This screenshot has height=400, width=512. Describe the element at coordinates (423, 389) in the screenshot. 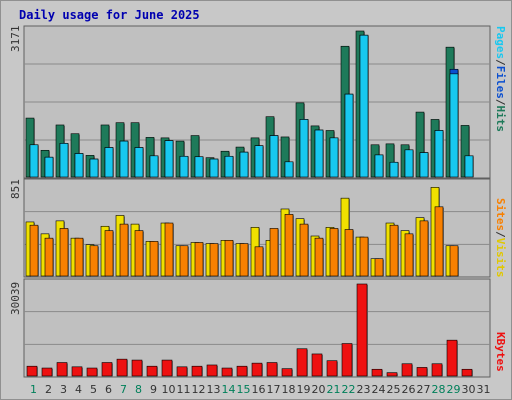

I see `day-label-27: 27` at that location.